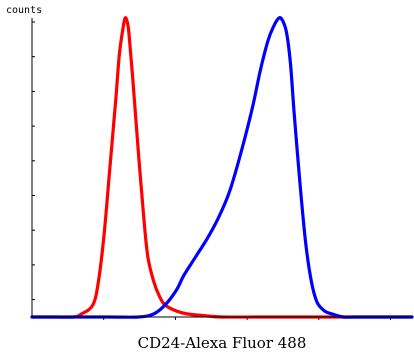 Image resolution: width=414 pixels, height=353 pixels. I want to click on x-axis-label: CD24-Alexa Fluor 488, so click(222, 343).